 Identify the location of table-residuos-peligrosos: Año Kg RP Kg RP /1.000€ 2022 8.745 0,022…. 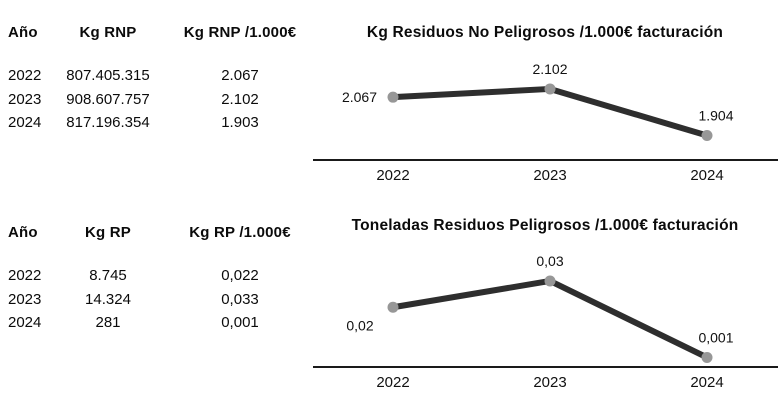
(158, 278).